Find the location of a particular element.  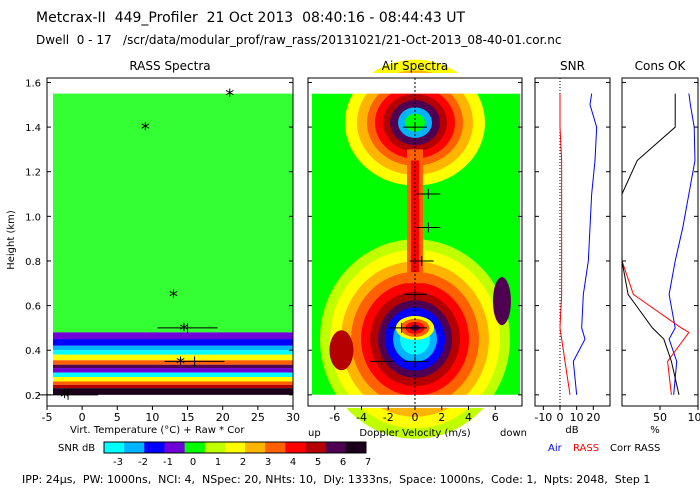

y-tick-label: 1.0 is located at coordinates (33, 217).